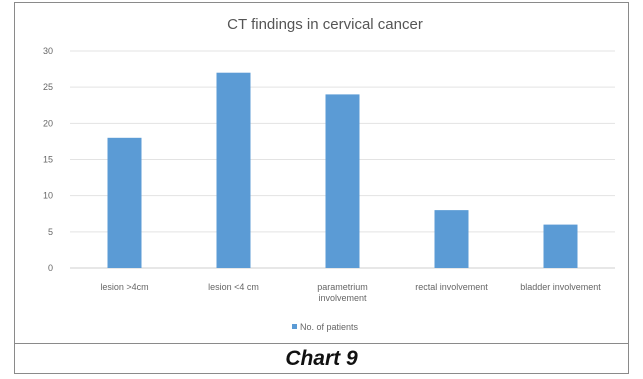 This screenshot has width=643, height=379. I want to click on y-tick-label: 20, so click(48, 123).